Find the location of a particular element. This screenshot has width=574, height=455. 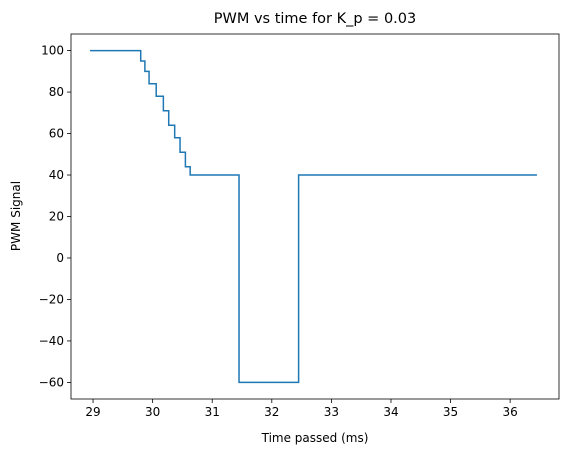

x-tick-label: 30 is located at coordinates (152, 412).